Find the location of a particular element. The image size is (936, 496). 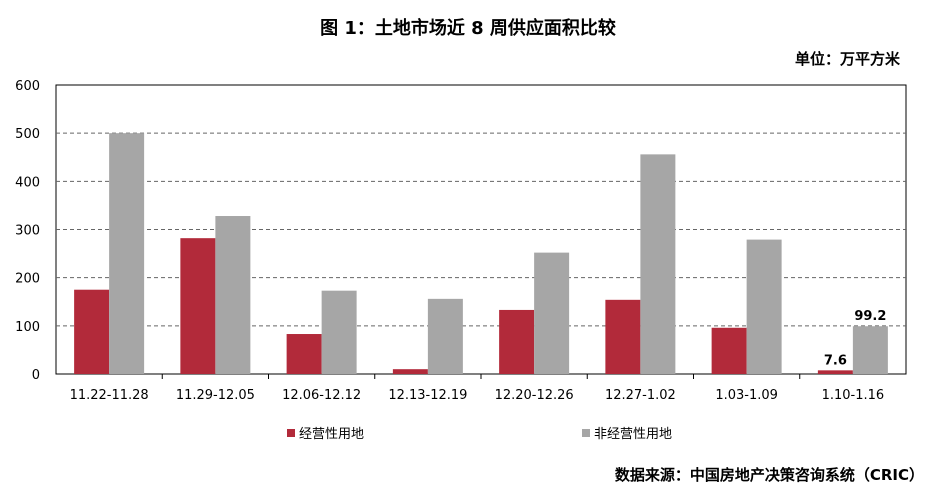

y-tick-label: 400 is located at coordinates (27, 182).